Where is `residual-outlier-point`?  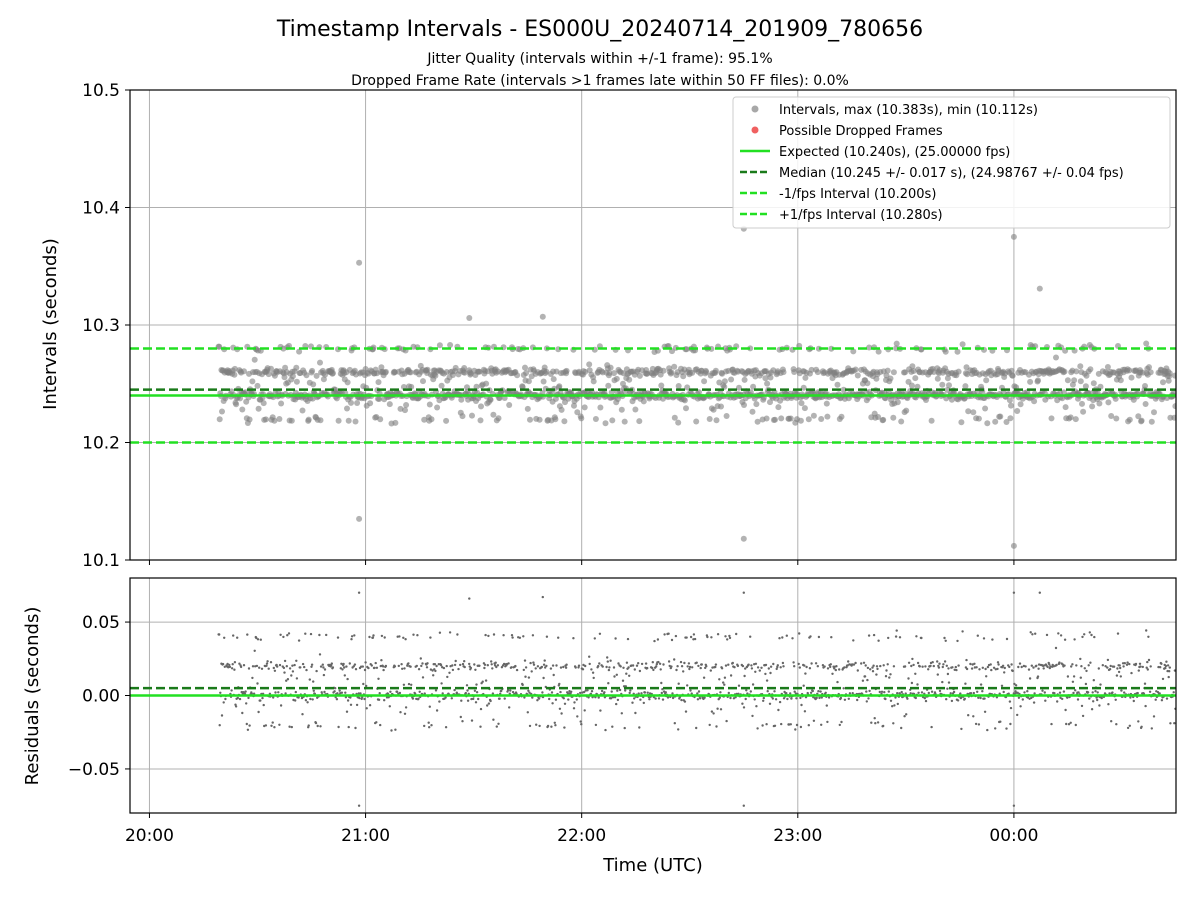
residual-outlier-point is located at coordinates (1014, 592).